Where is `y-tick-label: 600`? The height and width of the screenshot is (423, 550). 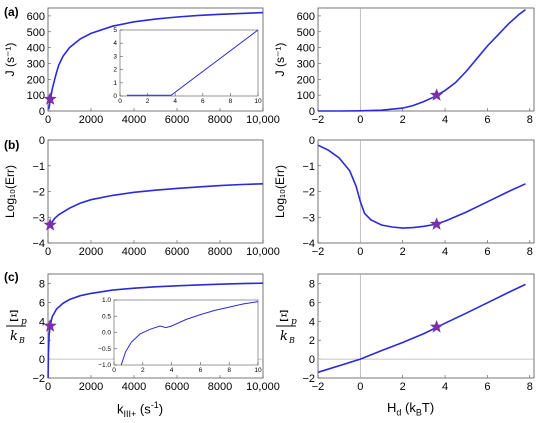 y-tick-label: 600 is located at coordinates (306, 17).